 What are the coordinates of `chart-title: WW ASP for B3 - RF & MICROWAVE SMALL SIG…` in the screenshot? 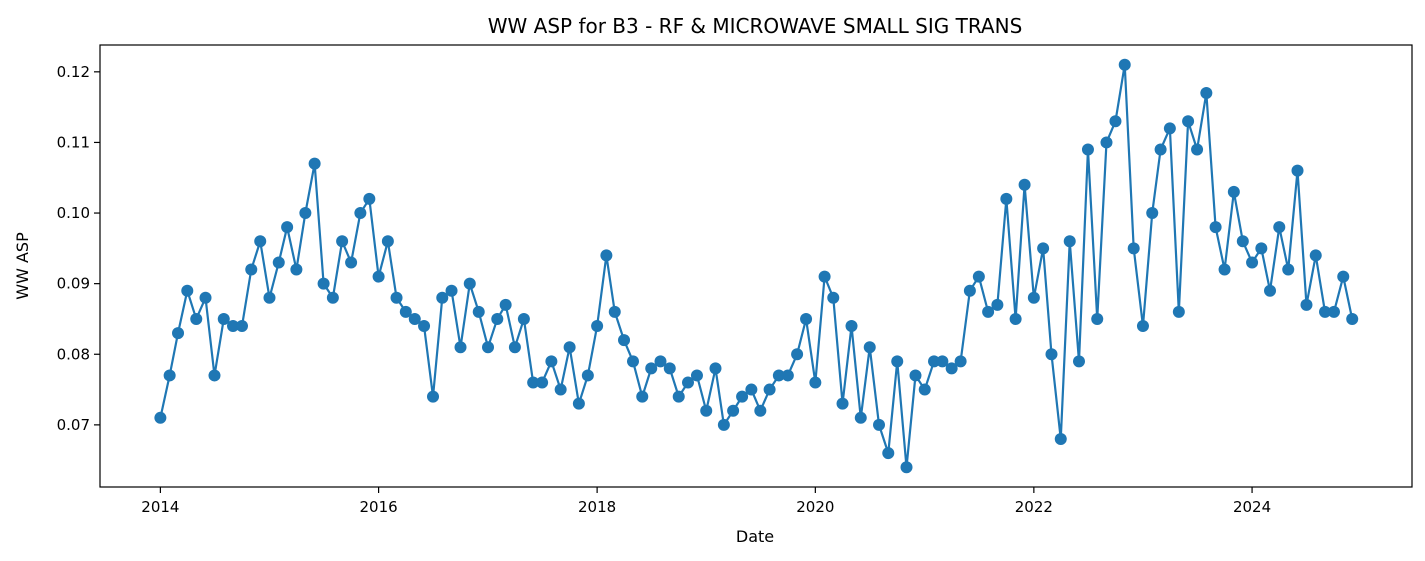 It's located at (755, 26).